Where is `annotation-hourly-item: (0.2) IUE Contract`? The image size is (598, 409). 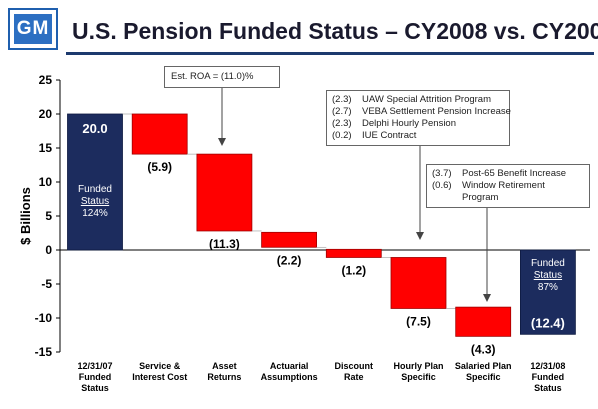 annotation-hourly-item: (0.2) IUE Contract is located at coordinates (420, 136).